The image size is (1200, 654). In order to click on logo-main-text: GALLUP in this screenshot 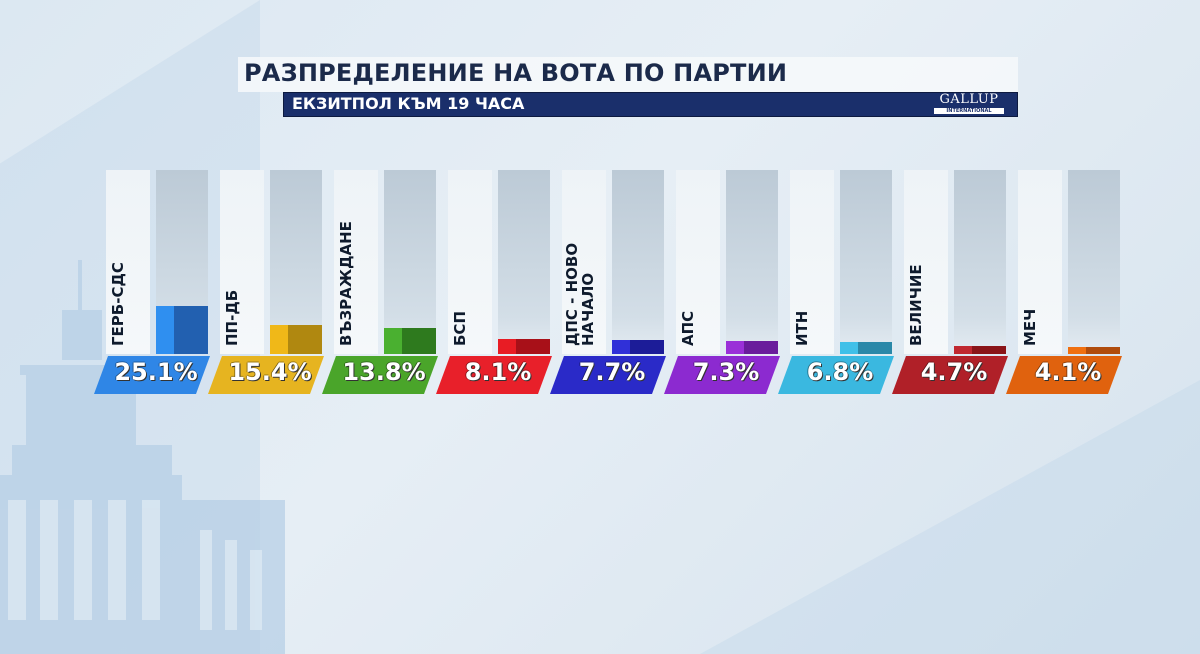, I will do `click(969, 99)`.